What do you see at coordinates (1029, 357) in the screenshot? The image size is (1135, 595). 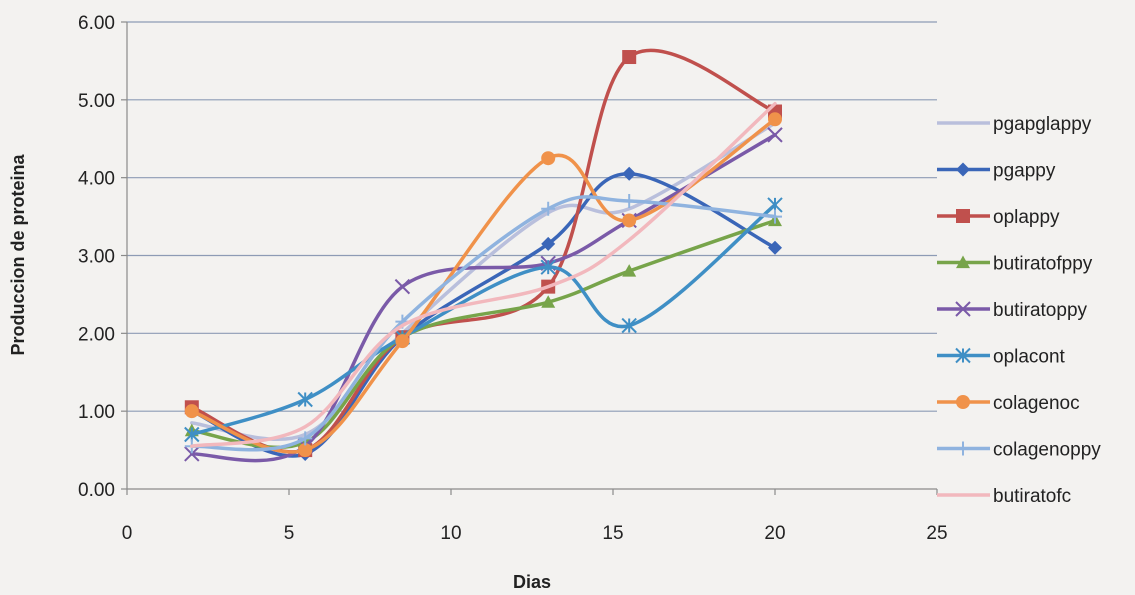 I see `legend-label: oplacont` at bounding box center [1029, 357].